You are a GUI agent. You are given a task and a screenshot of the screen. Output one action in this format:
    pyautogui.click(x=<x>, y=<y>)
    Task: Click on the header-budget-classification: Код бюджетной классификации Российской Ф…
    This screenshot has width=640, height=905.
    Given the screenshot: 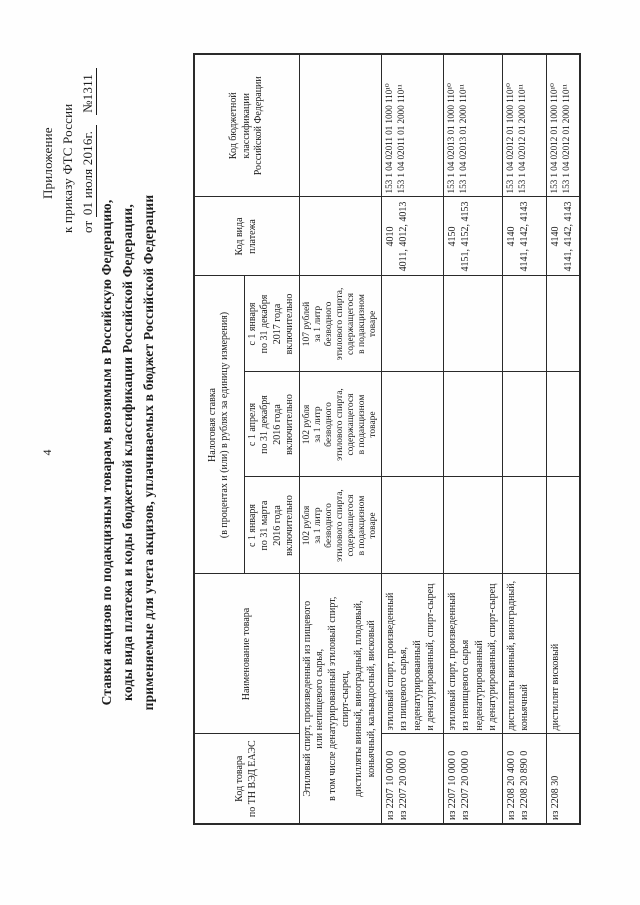 What is the action you would take?
    pyautogui.click(x=246, y=125)
    